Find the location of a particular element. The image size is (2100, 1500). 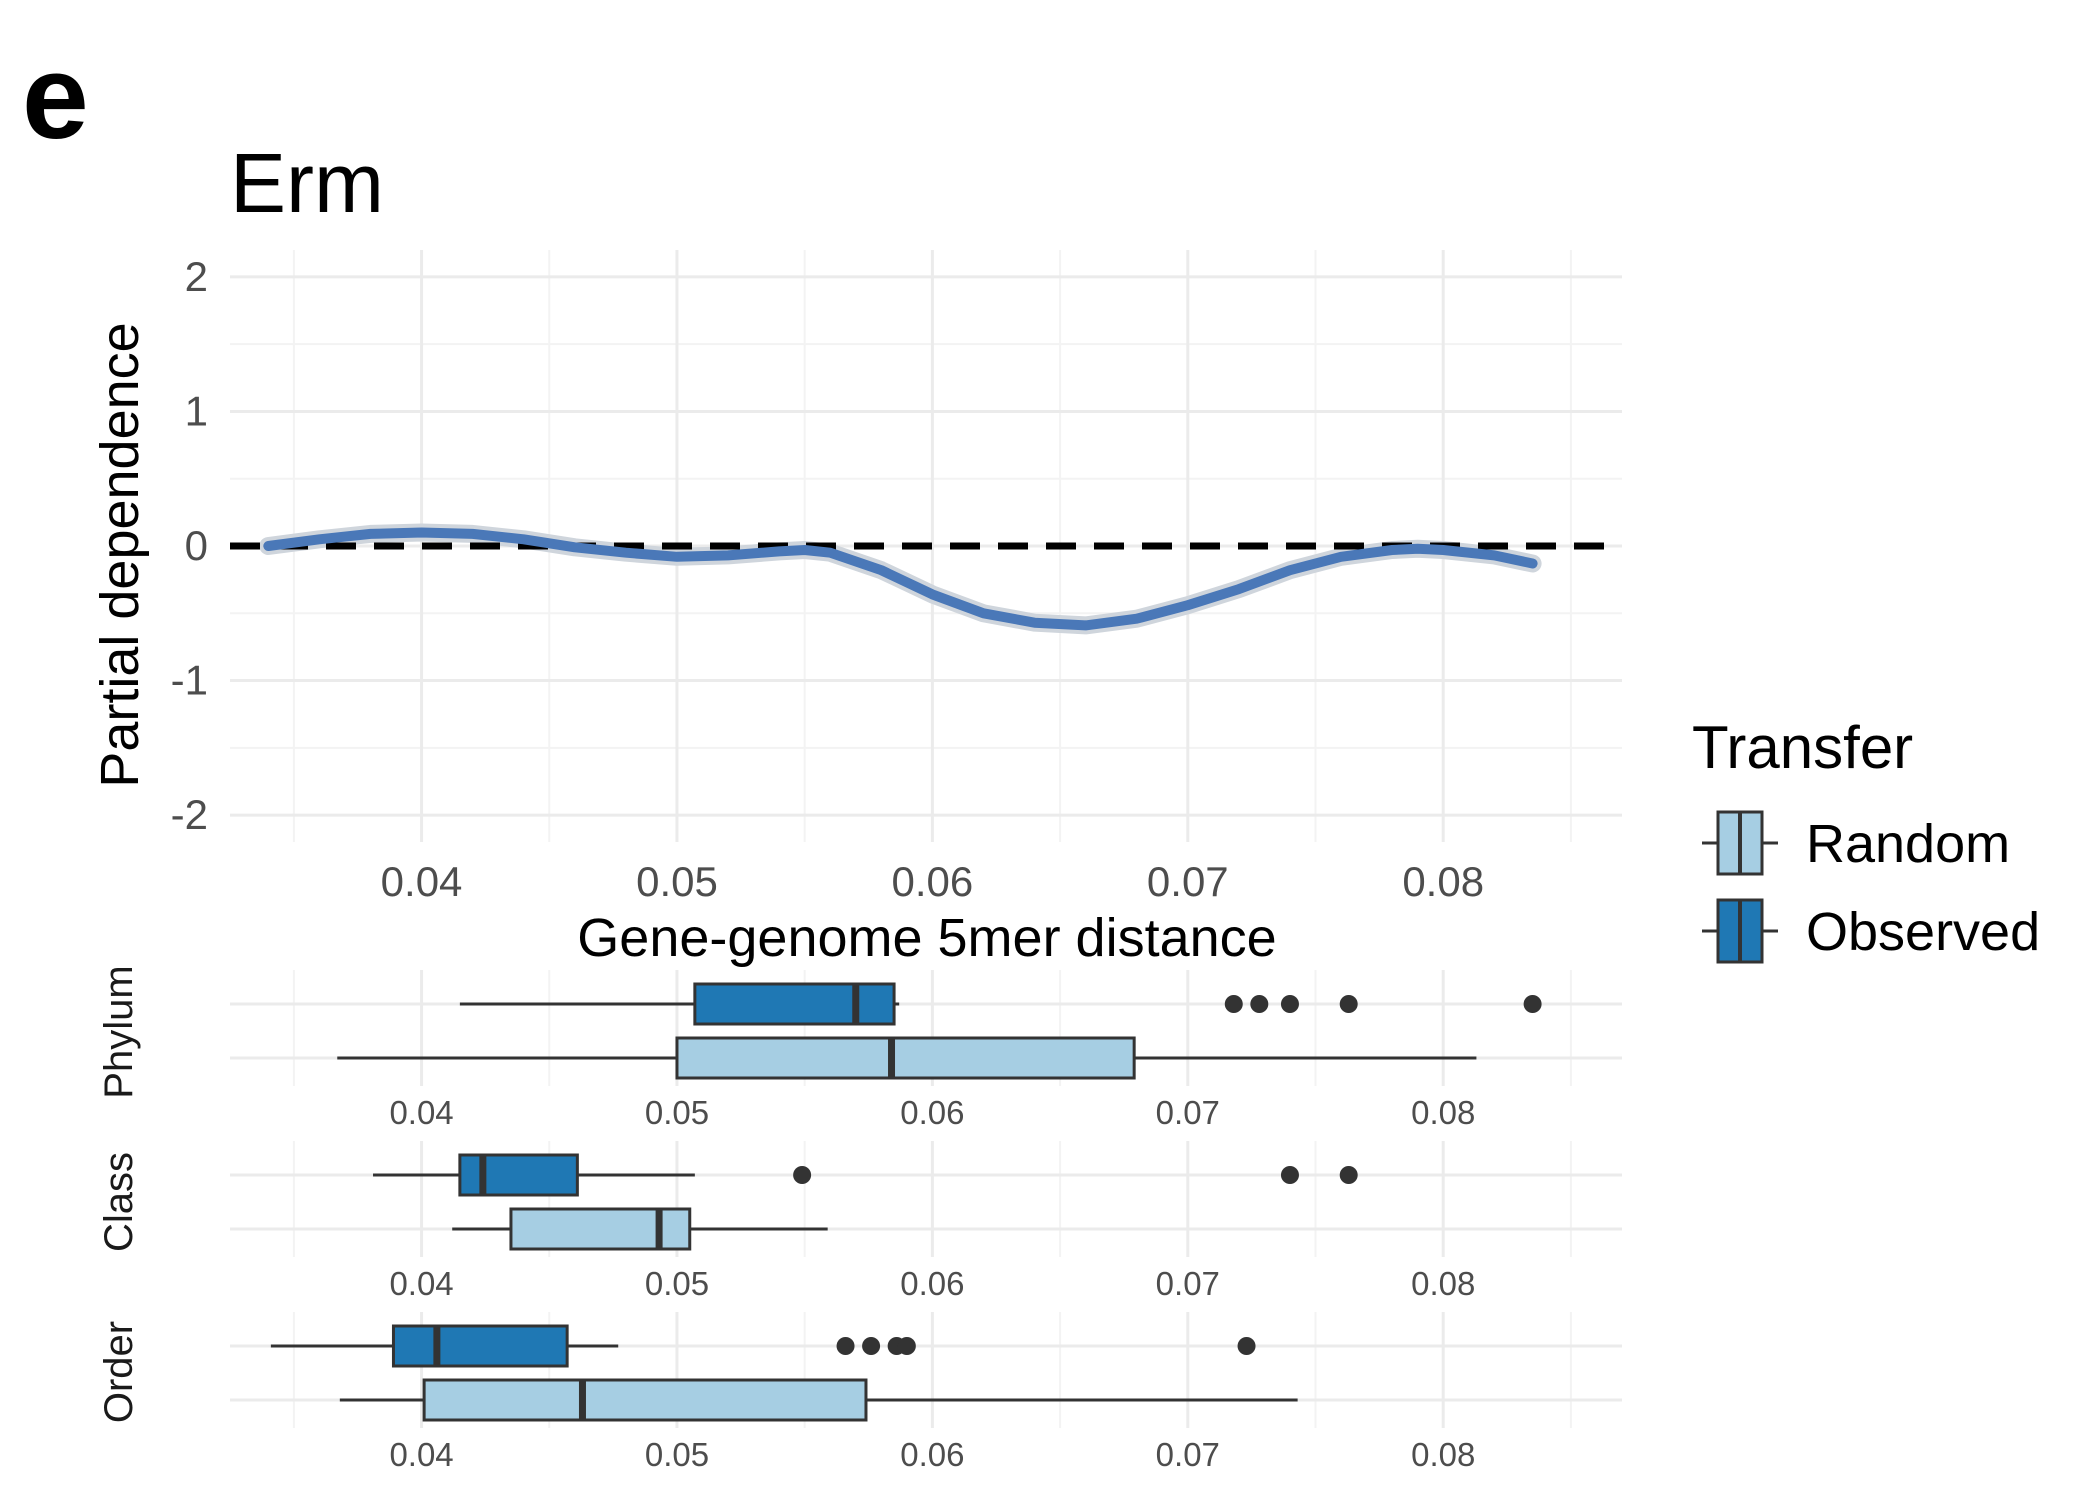

facet-order: 0.04 0.05 0.06 0.07 0.08 is located at coordinates (926, 1392).